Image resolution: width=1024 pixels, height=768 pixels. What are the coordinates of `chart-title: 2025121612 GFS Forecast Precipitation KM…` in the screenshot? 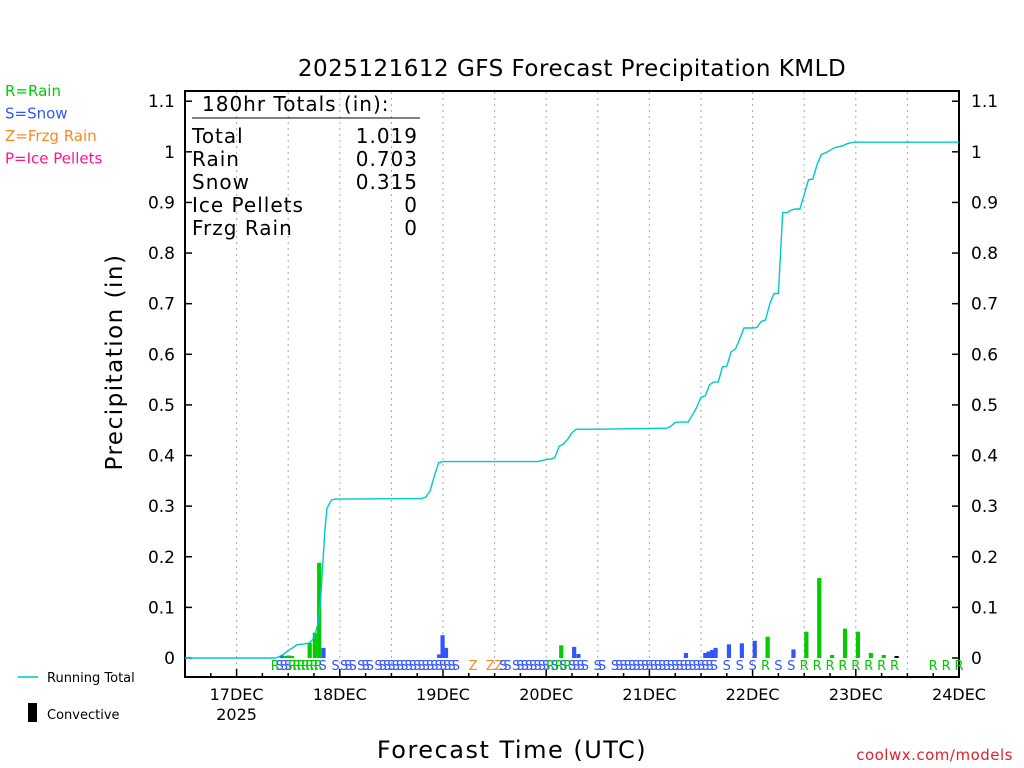 It's located at (572, 69).